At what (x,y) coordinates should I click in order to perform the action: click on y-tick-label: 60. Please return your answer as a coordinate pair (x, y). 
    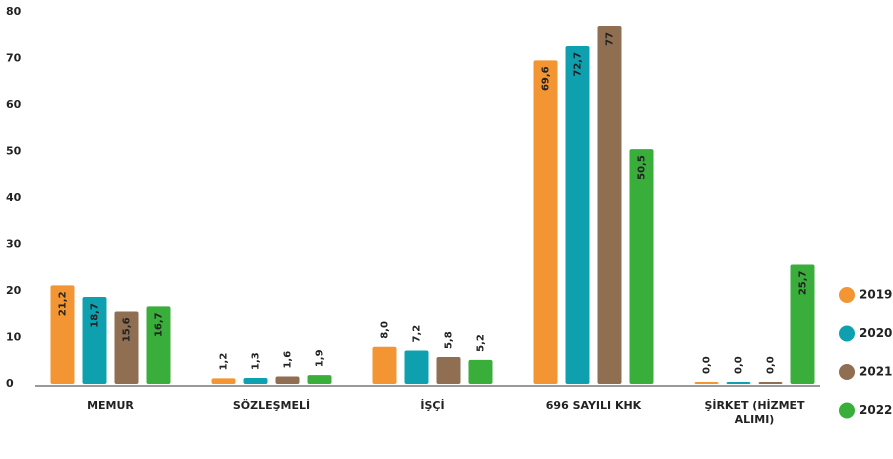
    Looking at the image, I should click on (14, 104).